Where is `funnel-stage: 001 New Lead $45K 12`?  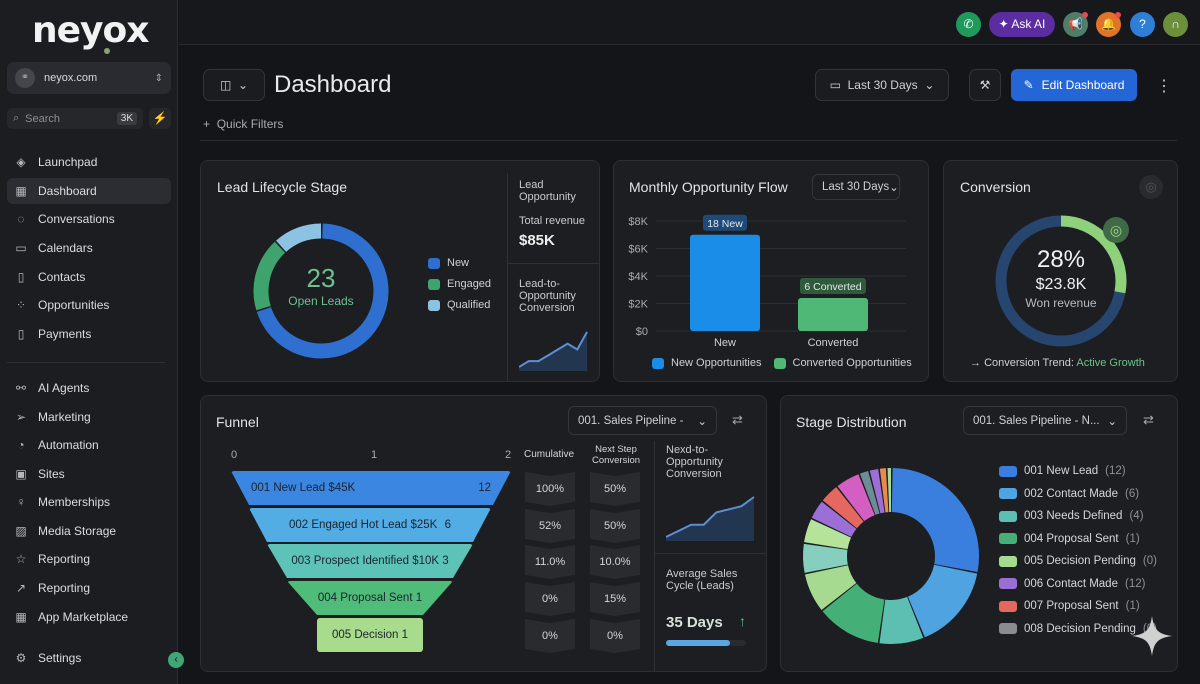
funnel-stage: 001 New Lead $45K 12 is located at coordinates (371, 488).